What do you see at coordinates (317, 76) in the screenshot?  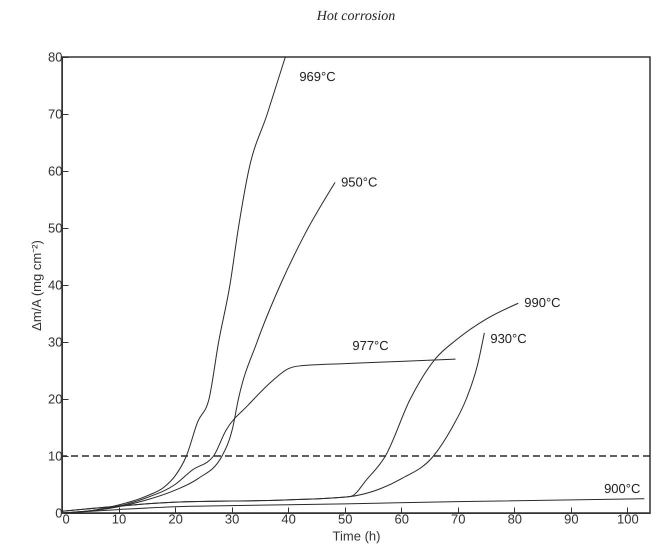 I see `series-label: 969°C` at bounding box center [317, 76].